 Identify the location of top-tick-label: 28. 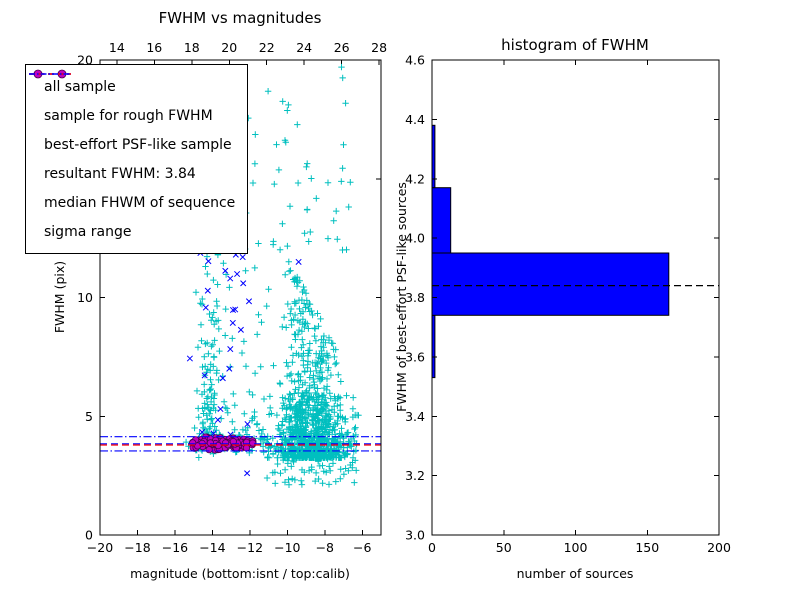
(379, 47).